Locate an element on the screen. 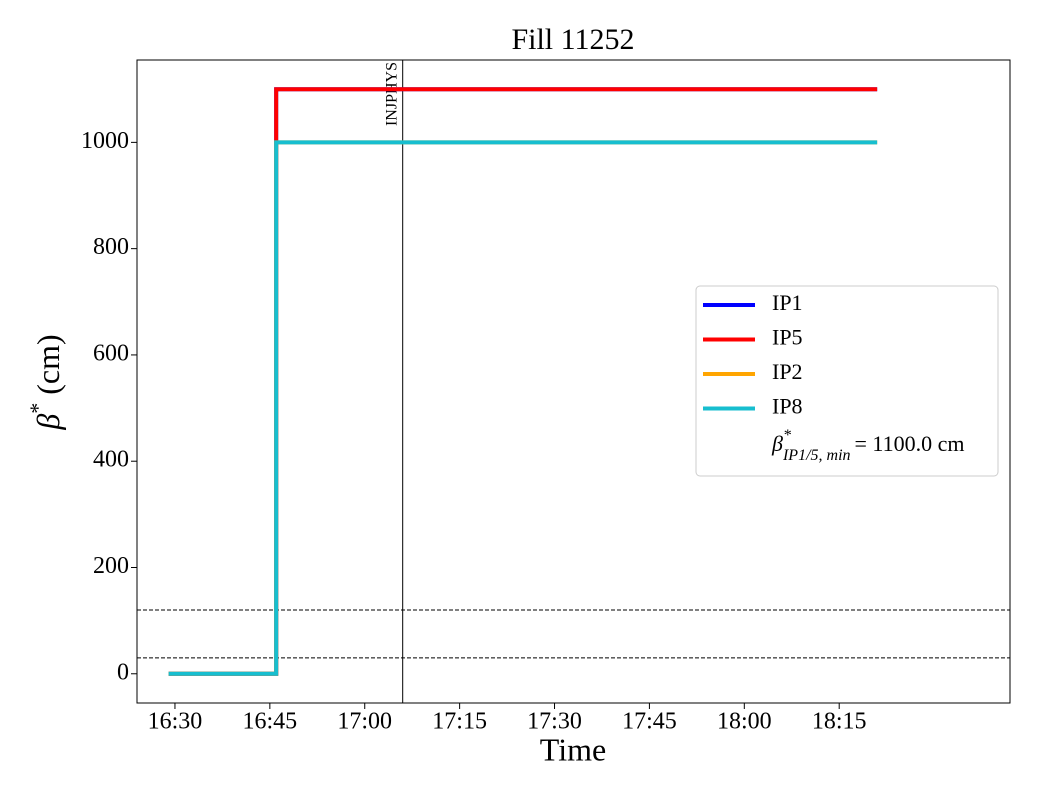  legend-note-text: = 1100.0 cm is located at coordinates (910, 443).